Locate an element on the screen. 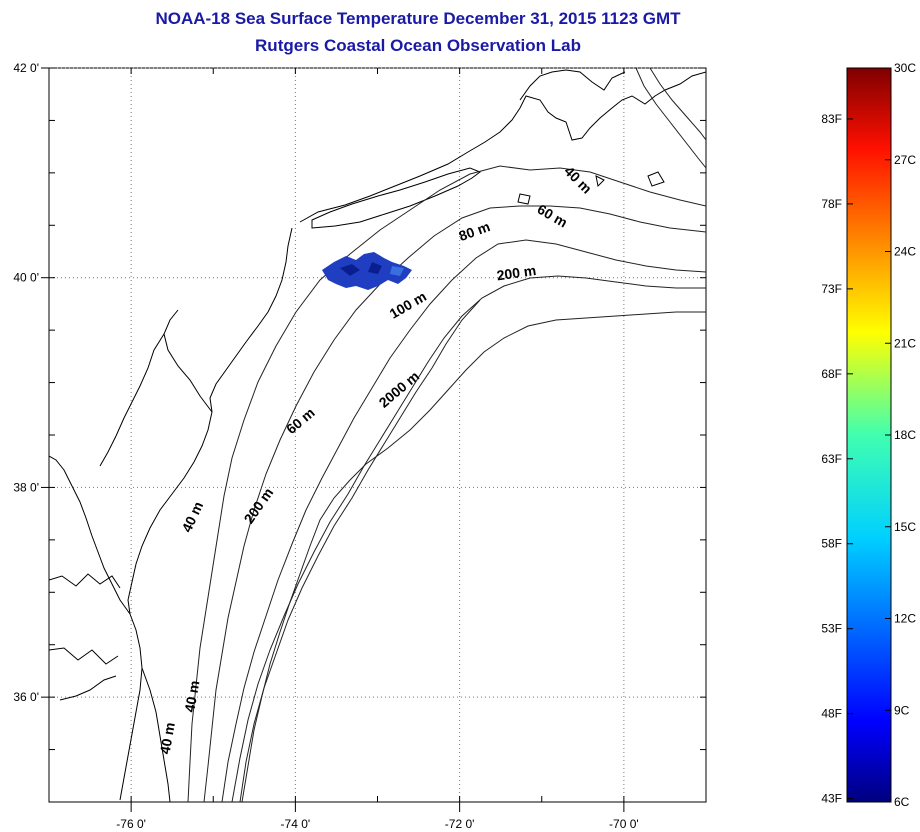 This screenshot has height=832, width=920. colorbar-label-f: 48F is located at coordinates (831, 714).